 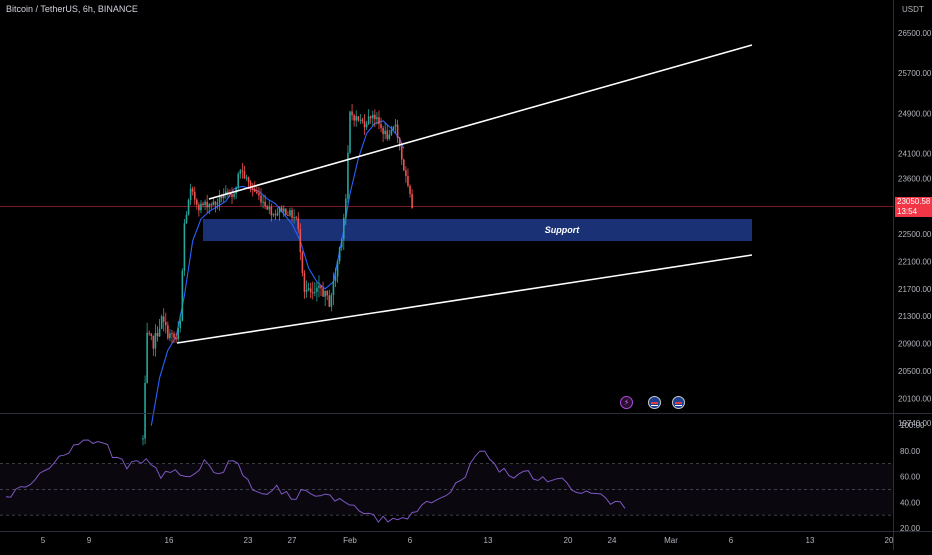 I want to click on rsi-layer, so click(x=446, y=481).